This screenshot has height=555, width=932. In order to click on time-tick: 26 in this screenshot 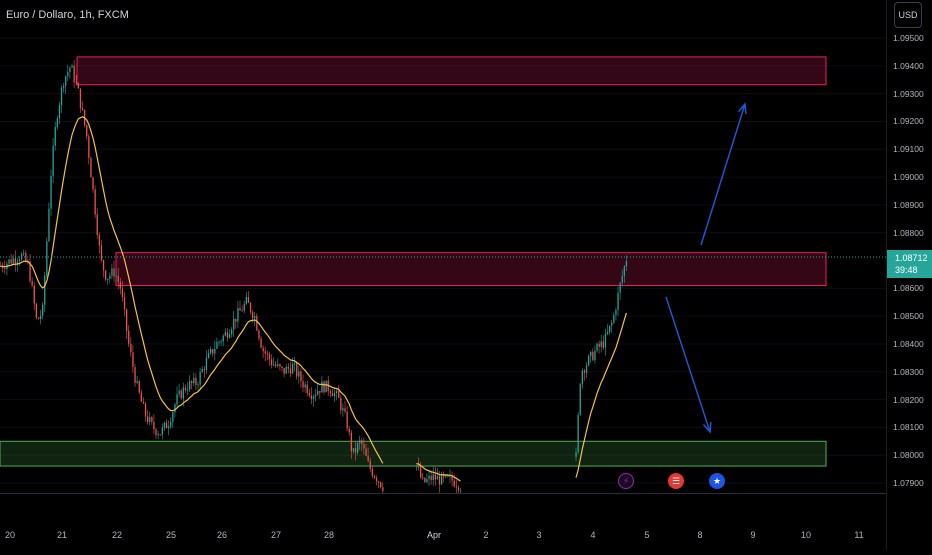, I will do `click(222, 535)`.